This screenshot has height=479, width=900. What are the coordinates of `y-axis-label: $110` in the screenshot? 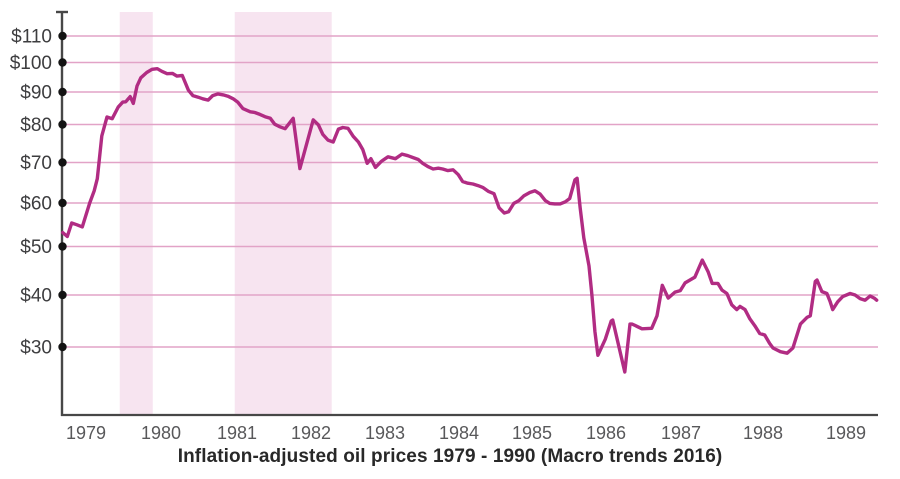 It's located at (31, 37).